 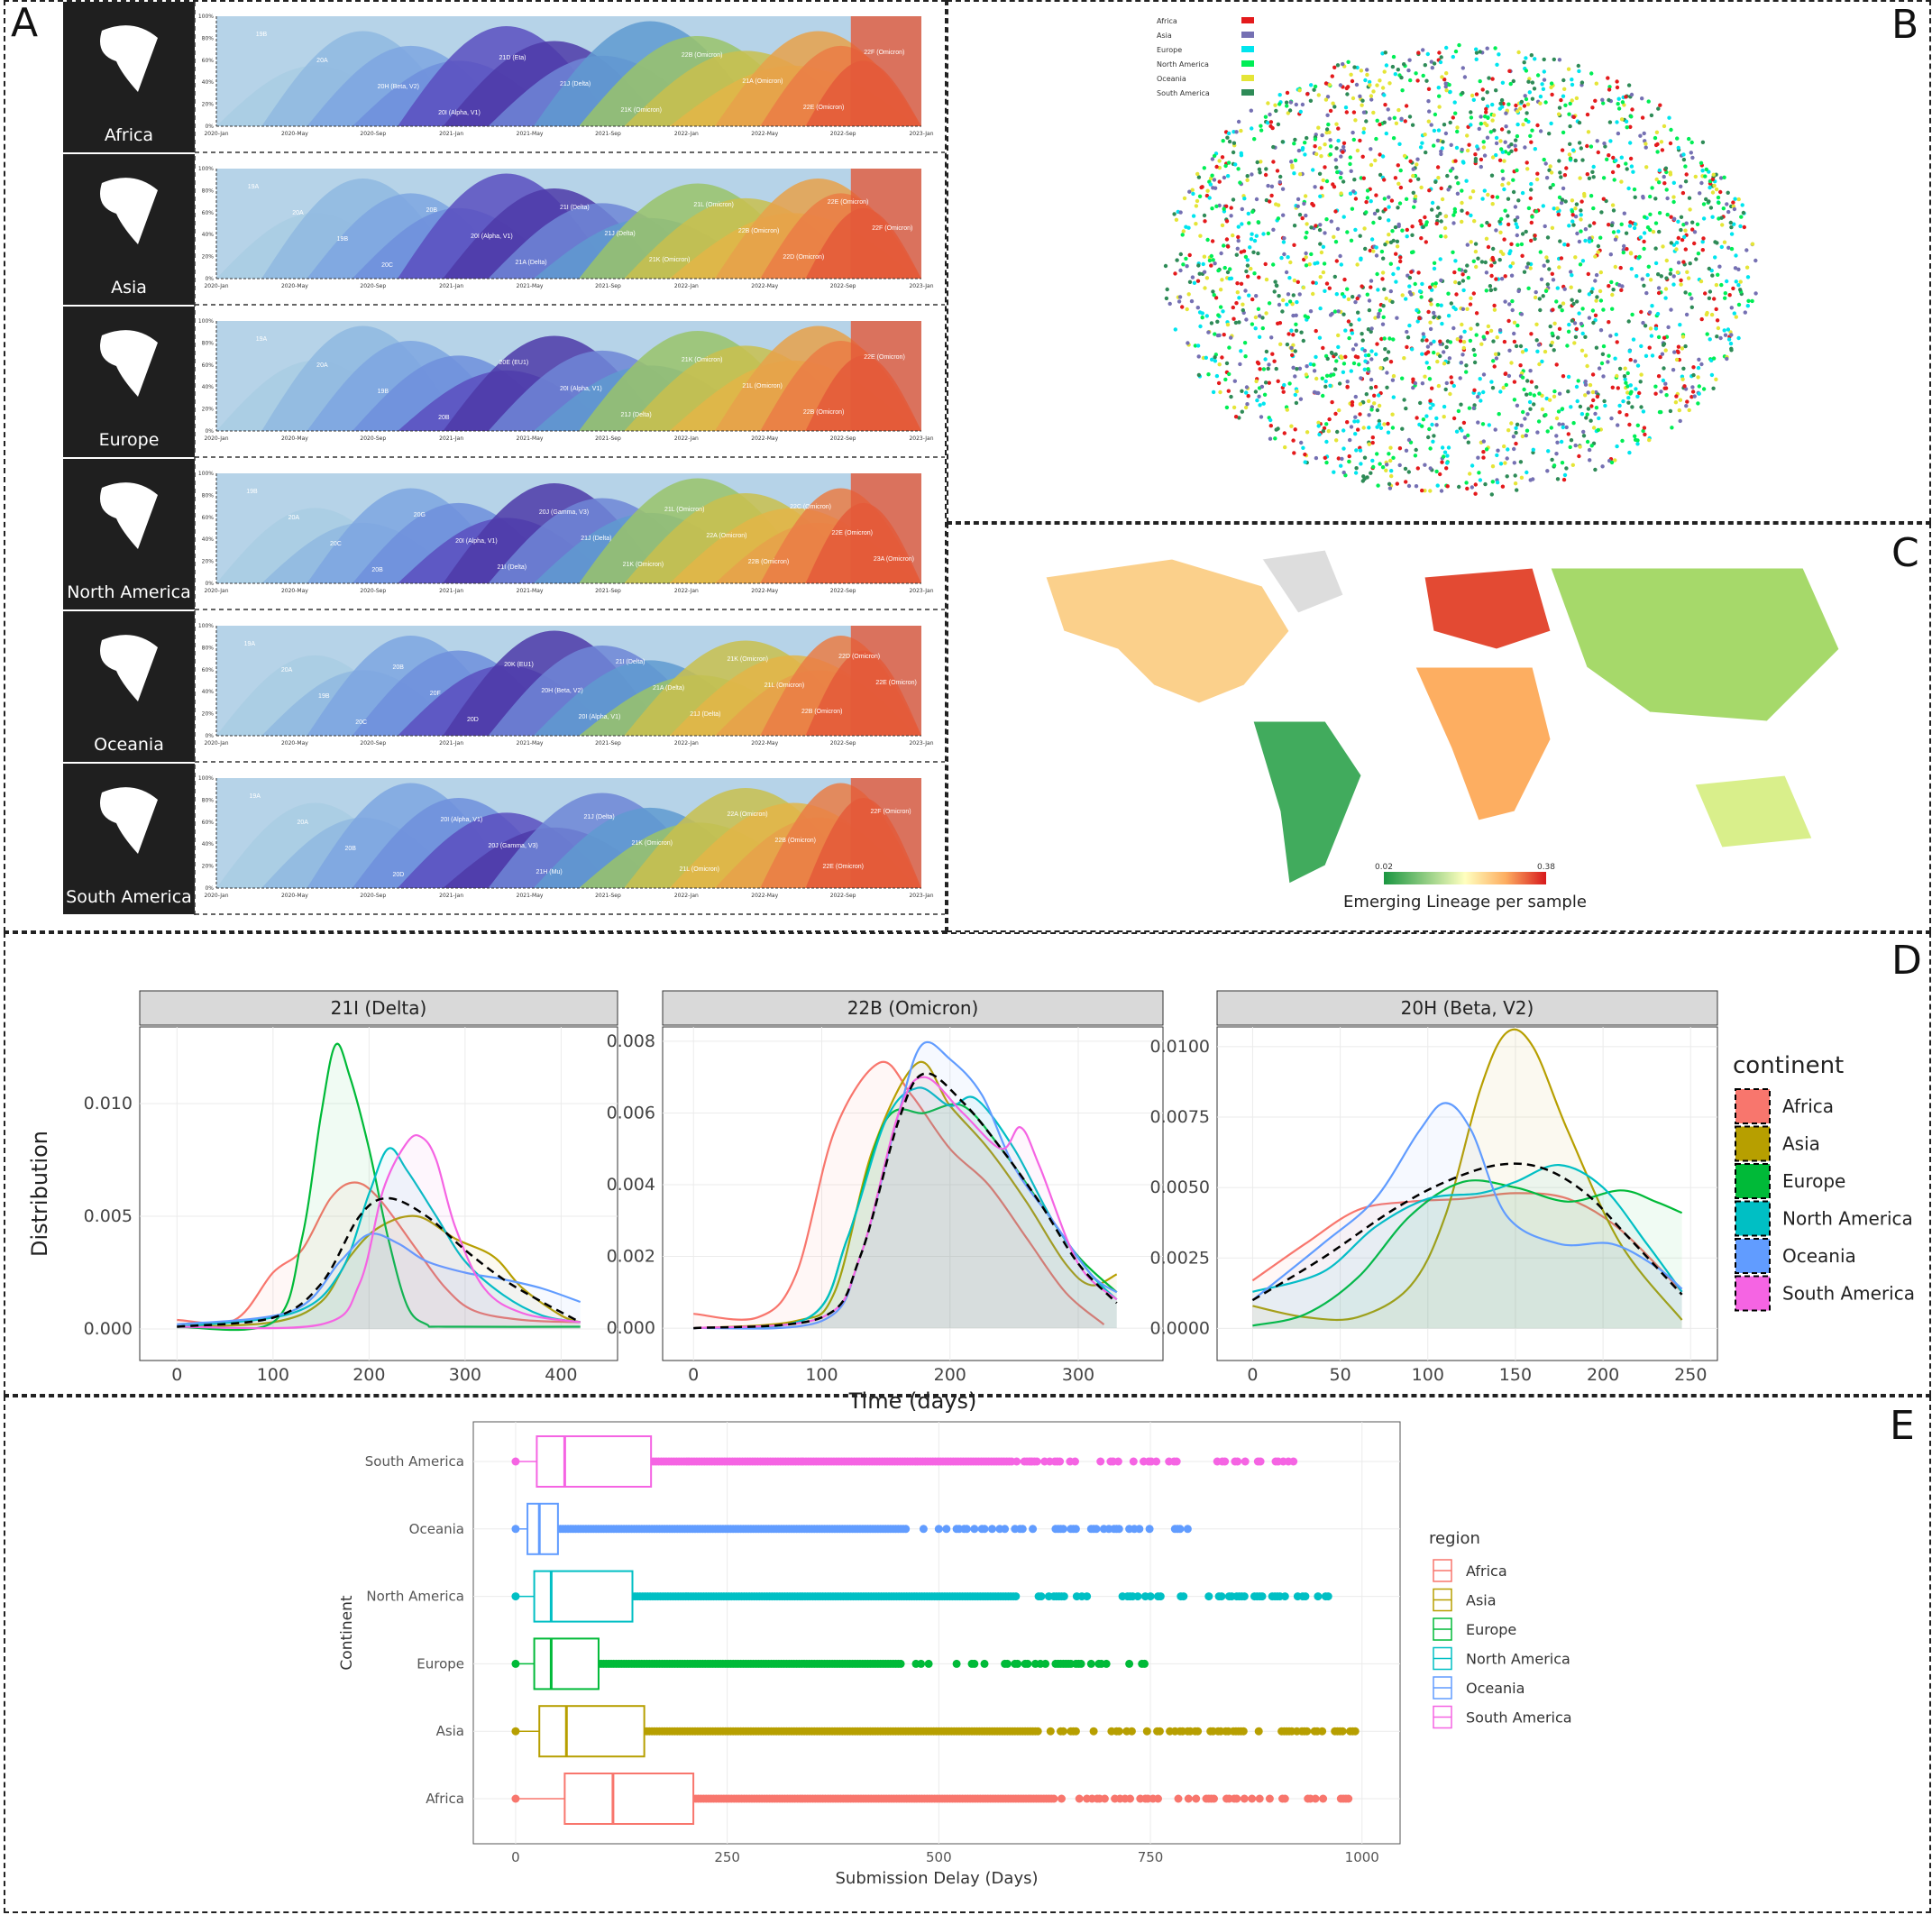 I want to click on panel-e-letter: E, so click(x=1903, y=1426).